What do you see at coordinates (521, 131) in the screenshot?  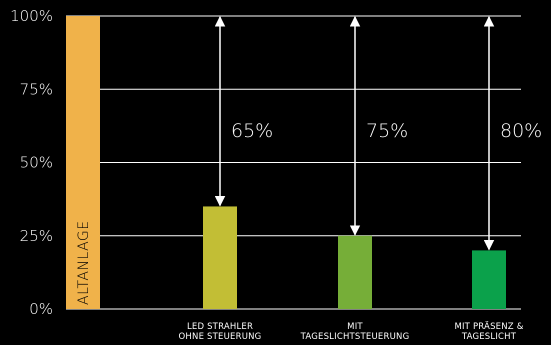 I see `savings-label: 80%` at bounding box center [521, 131].